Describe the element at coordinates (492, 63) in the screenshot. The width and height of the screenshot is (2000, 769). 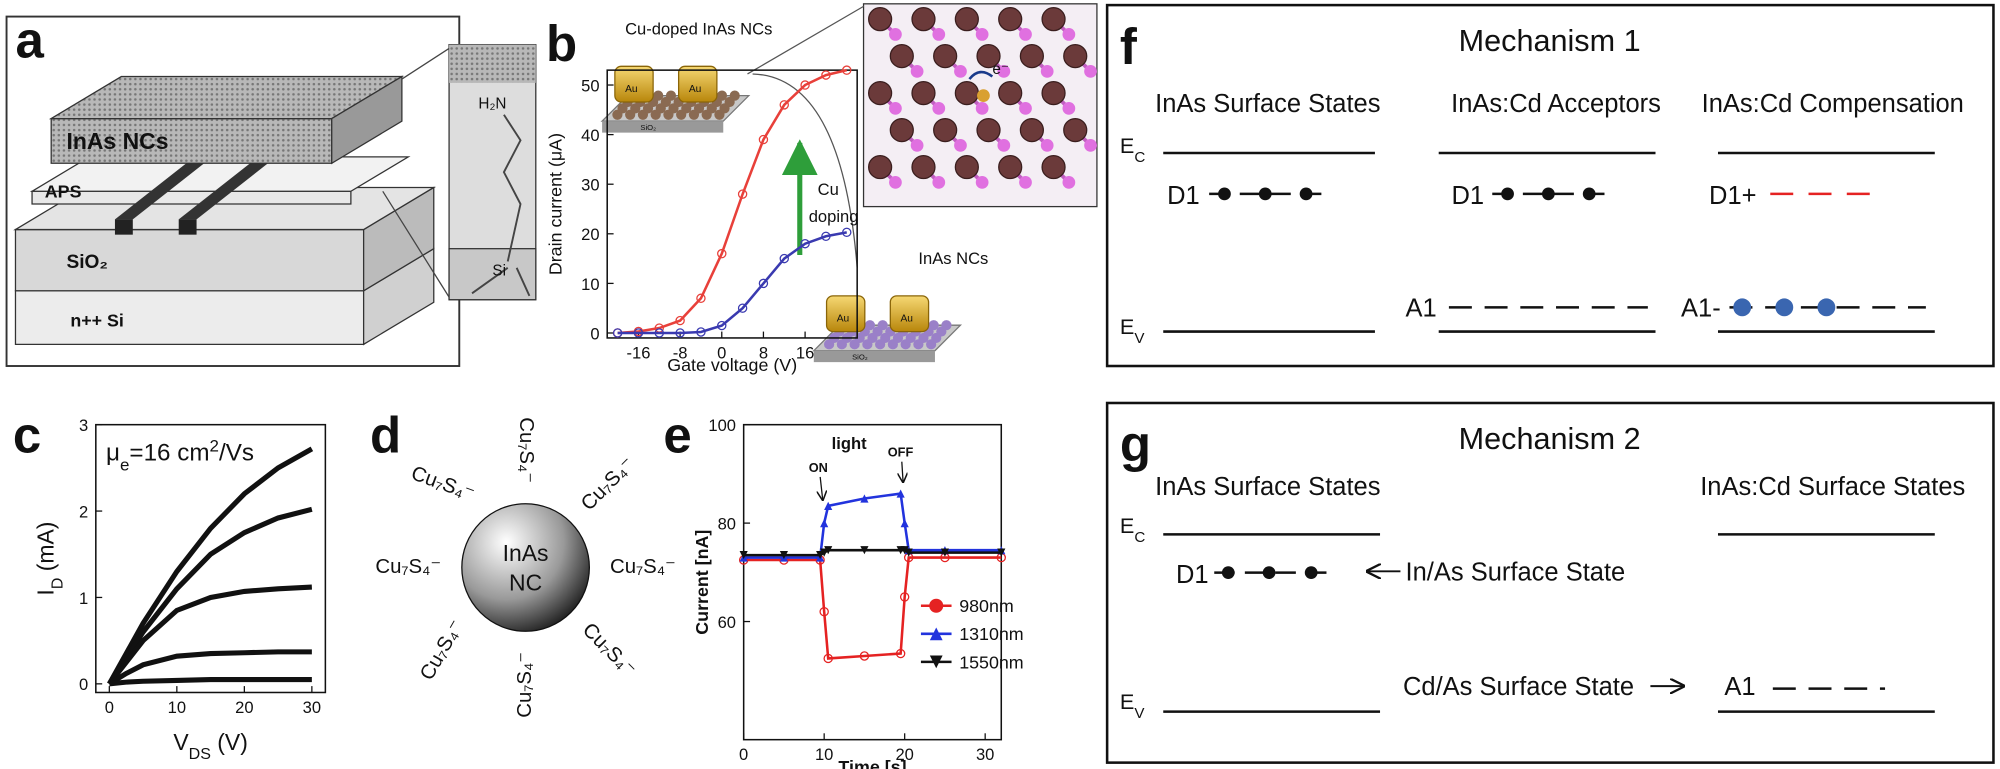
I see `zoom-nc` at that location.